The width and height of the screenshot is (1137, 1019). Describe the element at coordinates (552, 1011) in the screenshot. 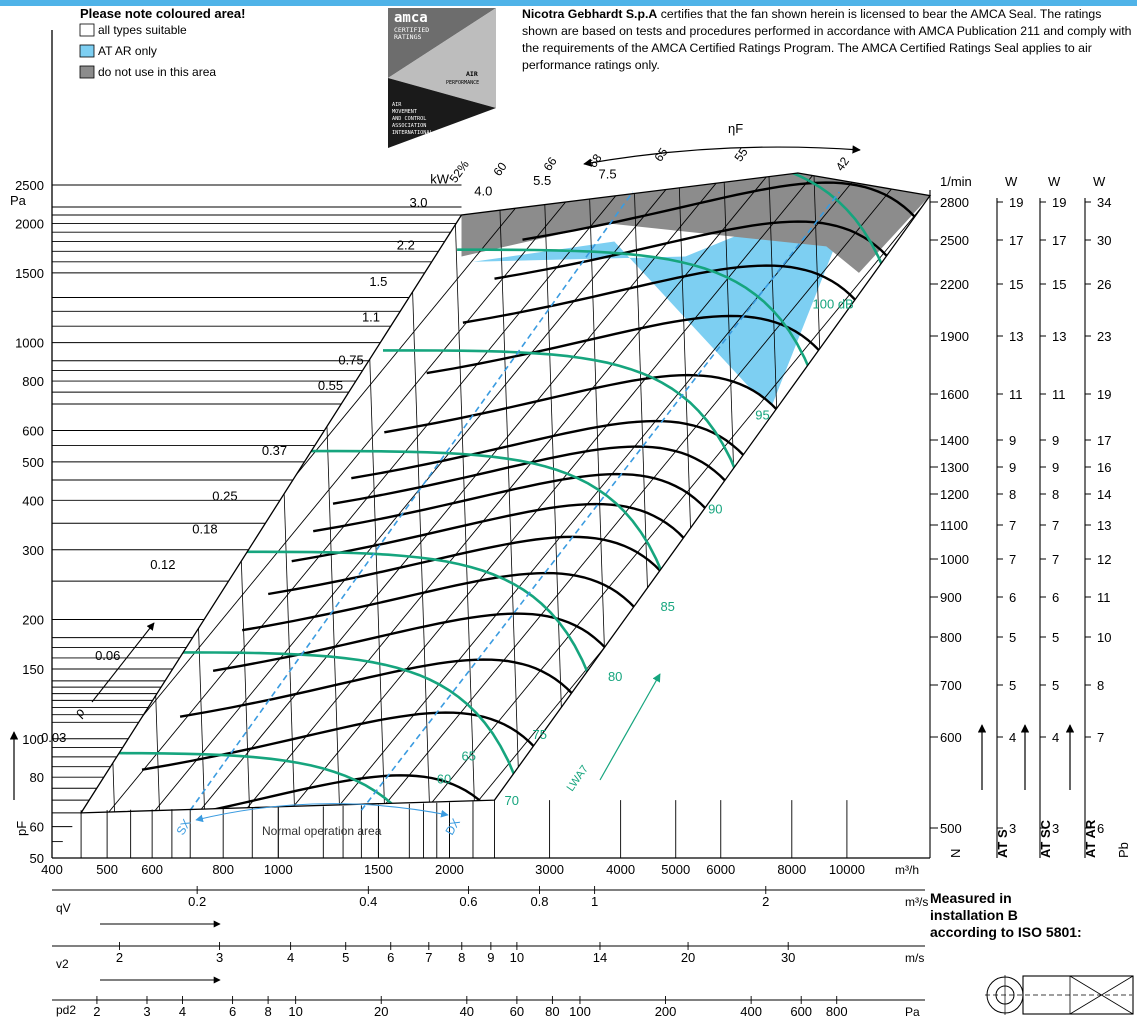

I see `secondary-tick-label: 80` at that location.